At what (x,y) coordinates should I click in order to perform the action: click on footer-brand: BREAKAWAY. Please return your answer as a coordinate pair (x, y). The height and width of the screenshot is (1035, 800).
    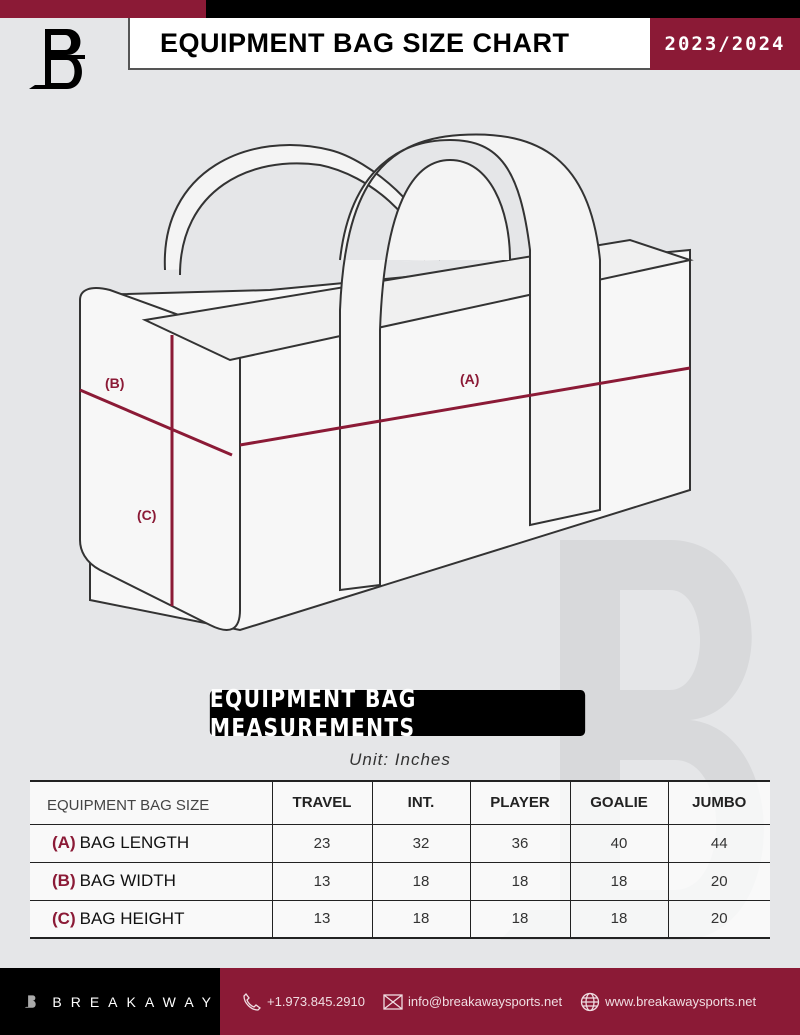
    Looking at the image, I should click on (110, 1001).